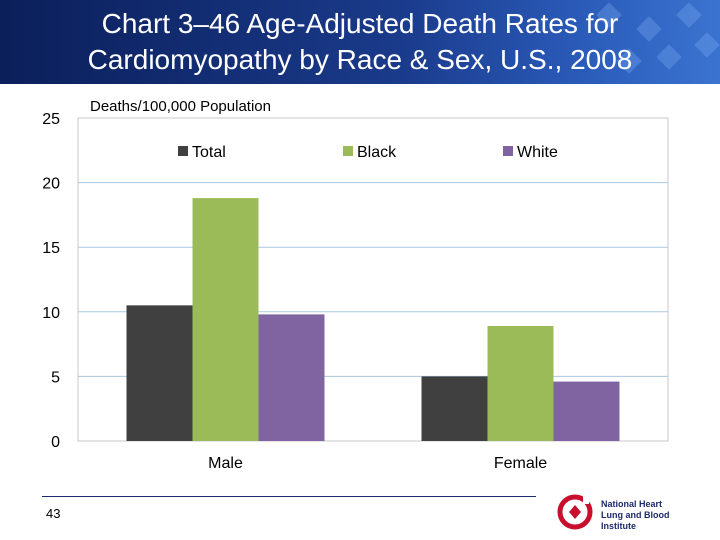 Image resolution: width=720 pixels, height=540 pixels. I want to click on logo-text-line-1: National Heart, so click(632, 504).